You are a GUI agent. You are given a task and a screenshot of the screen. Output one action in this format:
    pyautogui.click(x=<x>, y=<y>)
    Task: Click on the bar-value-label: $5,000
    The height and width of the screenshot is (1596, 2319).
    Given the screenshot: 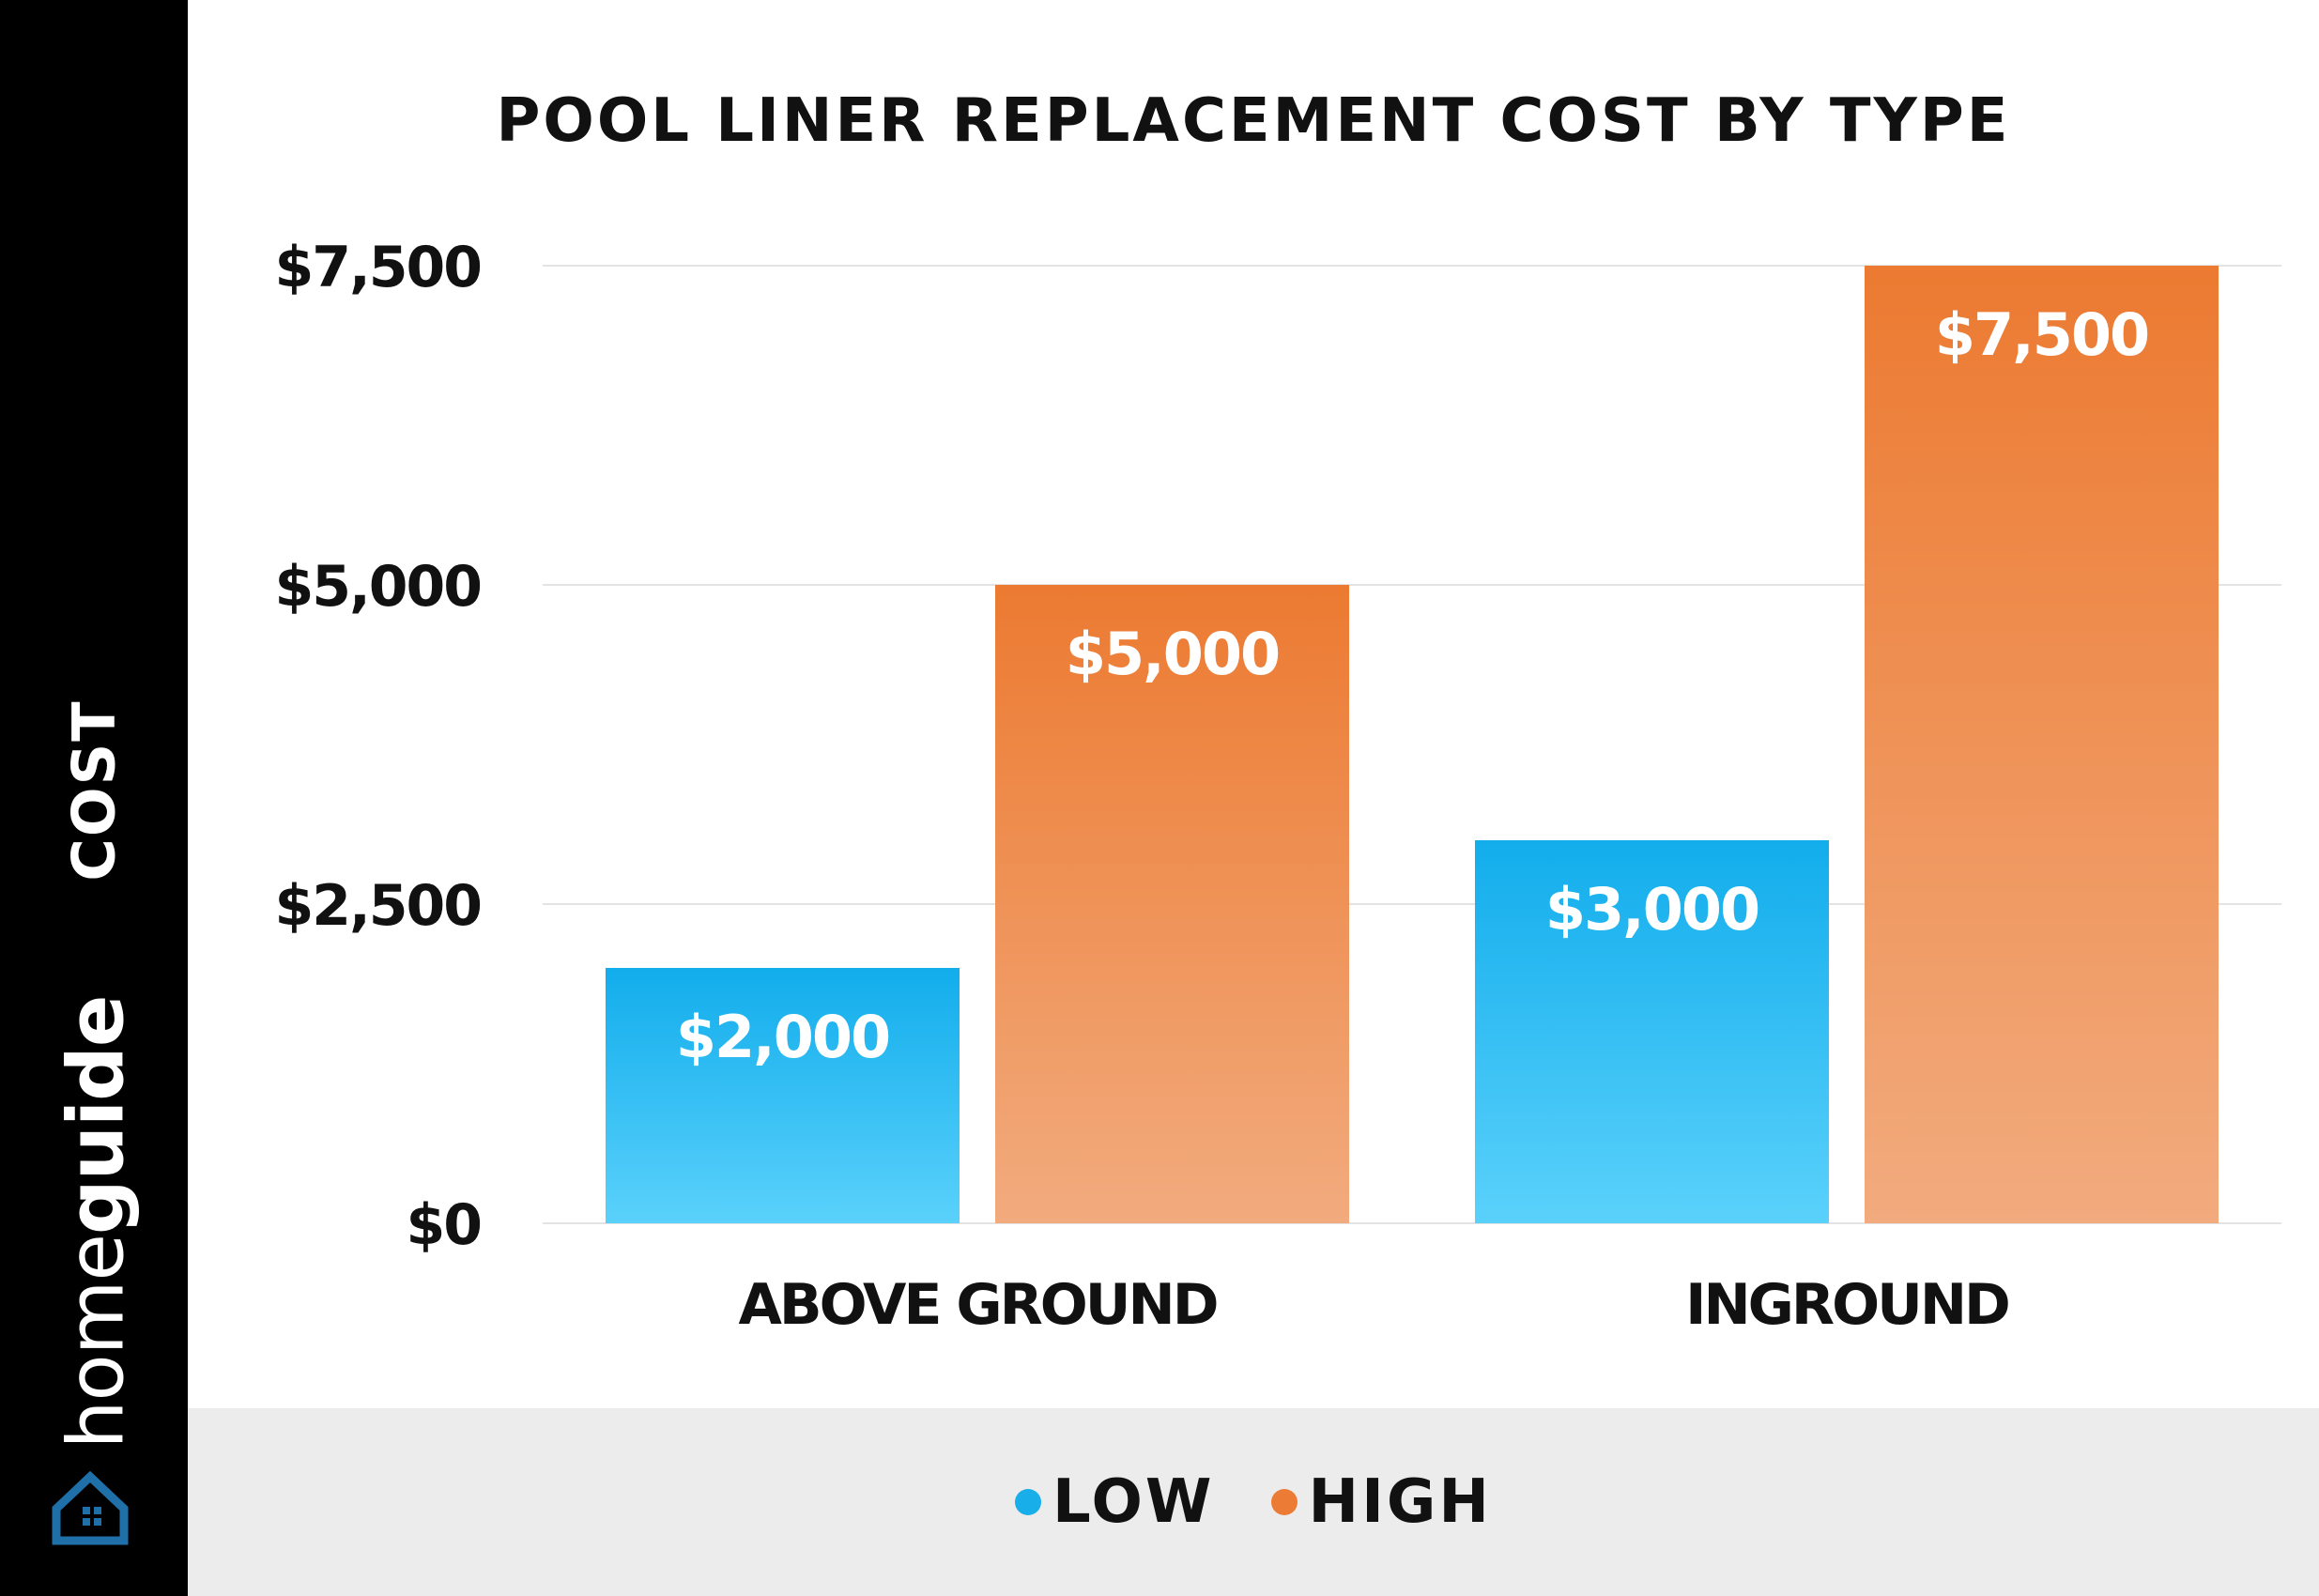 What is the action you would take?
    pyautogui.click(x=1173, y=654)
    